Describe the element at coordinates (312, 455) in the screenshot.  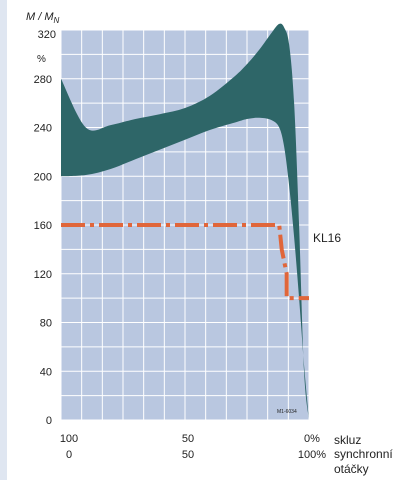
I see `x-tick-label: 100%` at that location.